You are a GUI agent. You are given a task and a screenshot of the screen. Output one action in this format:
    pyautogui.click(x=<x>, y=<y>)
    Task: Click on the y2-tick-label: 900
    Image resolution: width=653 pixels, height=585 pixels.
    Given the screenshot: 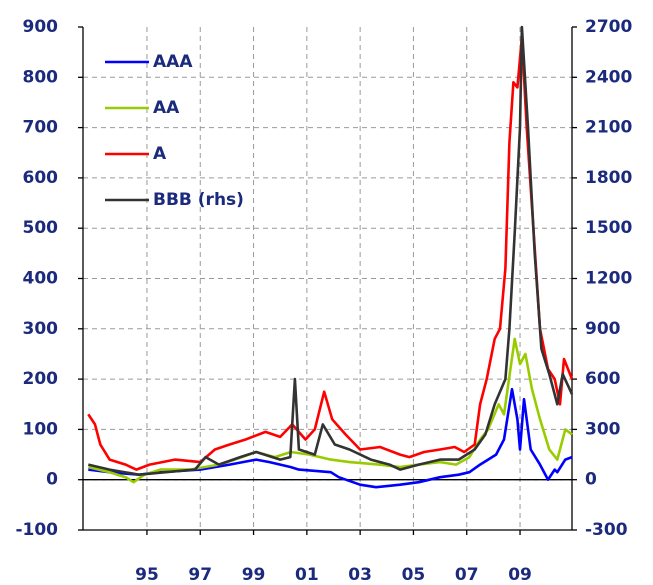 What is the action you would take?
    pyautogui.click(x=603, y=329)
    